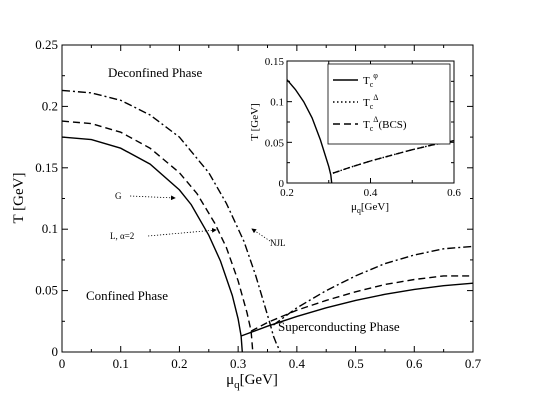  What do you see at coordinates (393, 157) in the screenshot?
I see `inset-series-2-line` at bounding box center [393, 157].